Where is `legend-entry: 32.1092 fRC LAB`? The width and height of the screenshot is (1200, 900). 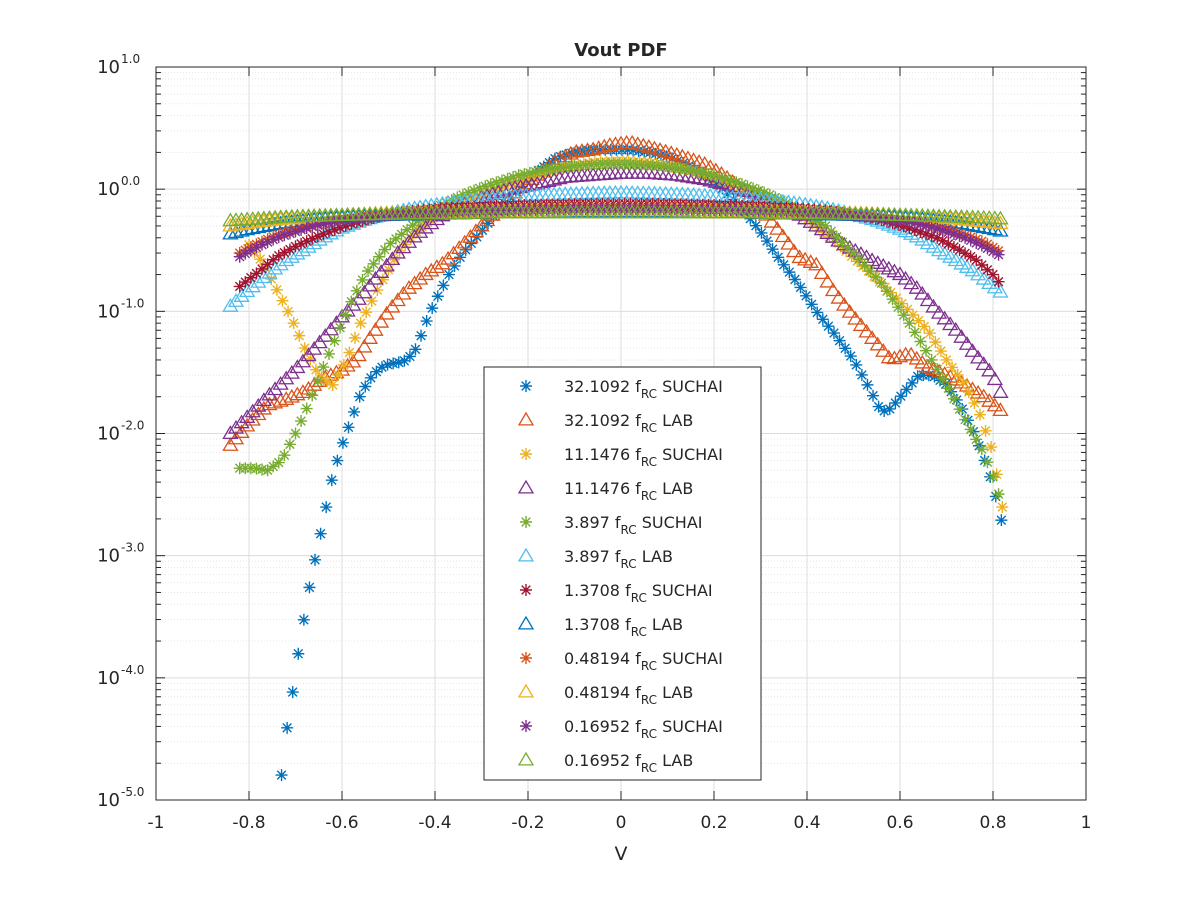
legend-entry: 32.1092 fRC LAB is located at coordinates (628, 423).